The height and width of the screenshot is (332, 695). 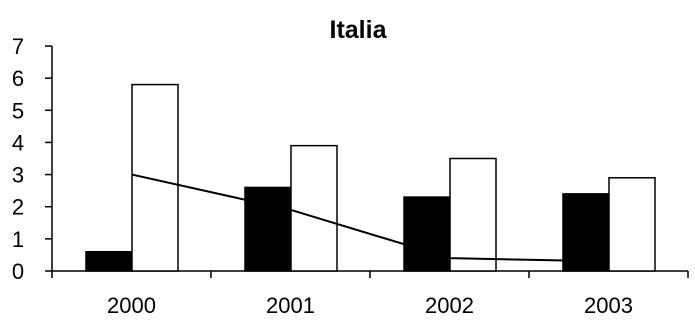 What do you see at coordinates (18, 207) in the screenshot?
I see `y-tick-label: 2` at bounding box center [18, 207].